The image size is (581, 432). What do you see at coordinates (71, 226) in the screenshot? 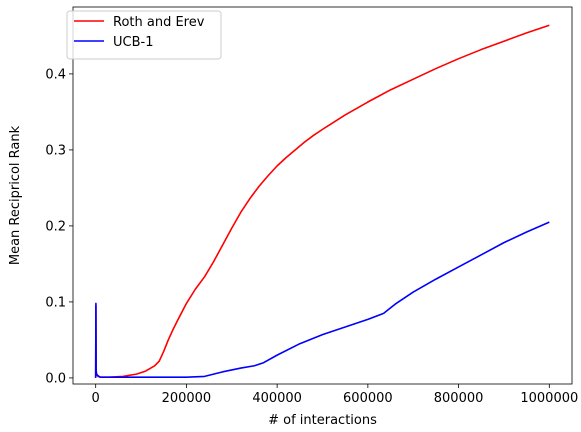
I see `y-tick-marks` at bounding box center [71, 226].